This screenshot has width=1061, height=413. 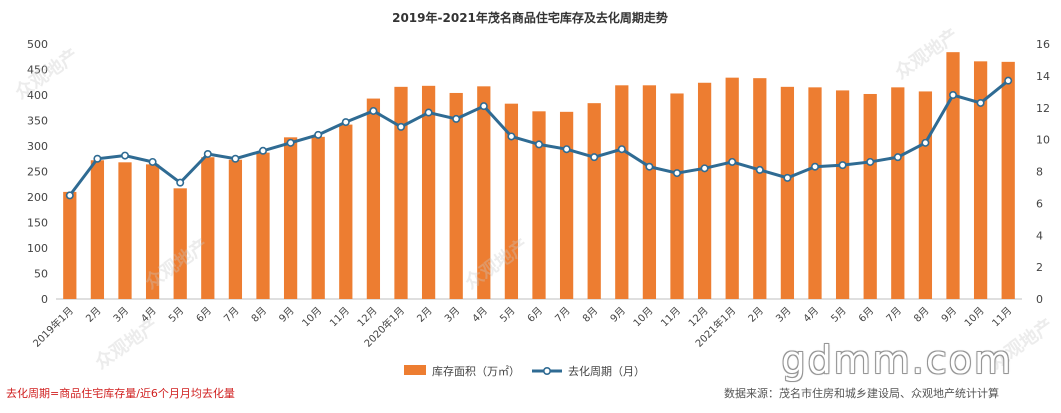 What do you see at coordinates (897, 360) in the screenshot?
I see `site-watermark: gdmm.com` at bounding box center [897, 360].